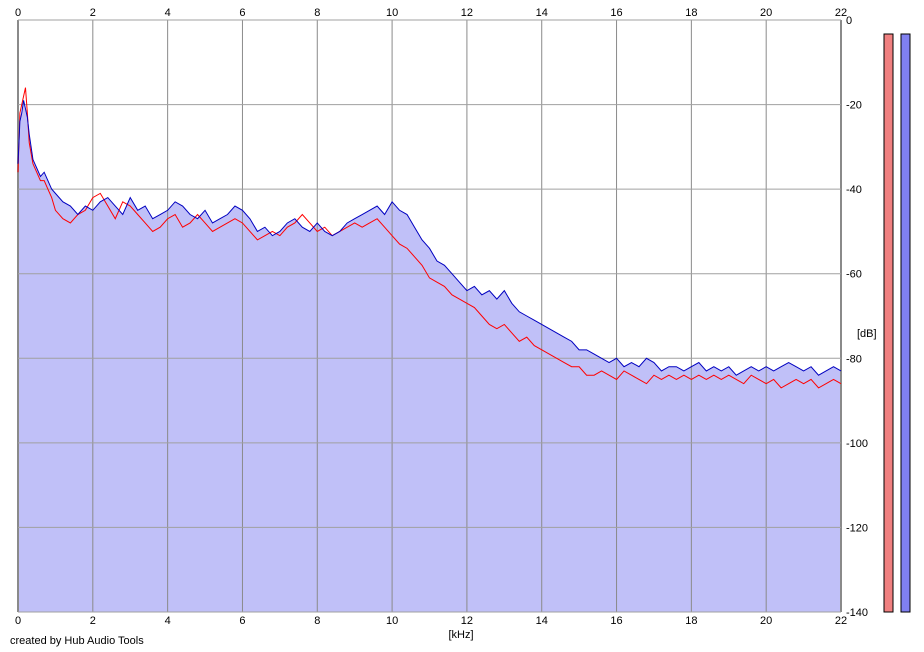  I want to click on x-tick-label-top: 22, so click(841, 13).